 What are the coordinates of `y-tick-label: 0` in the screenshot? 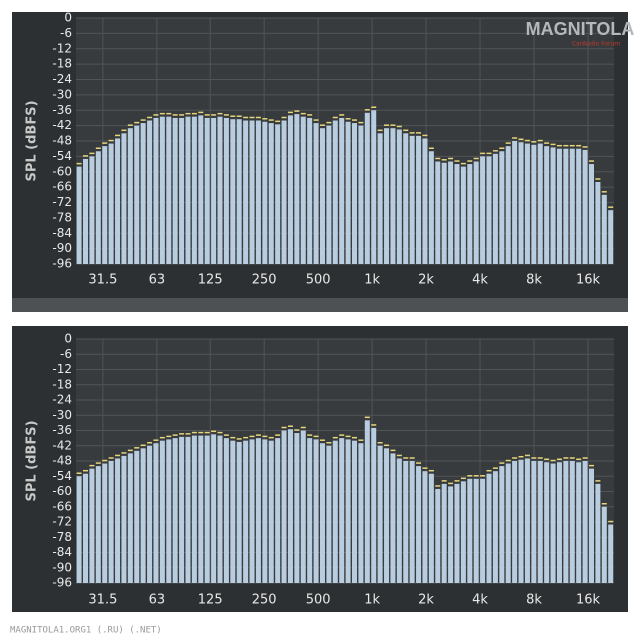 It's located at (68, 339).